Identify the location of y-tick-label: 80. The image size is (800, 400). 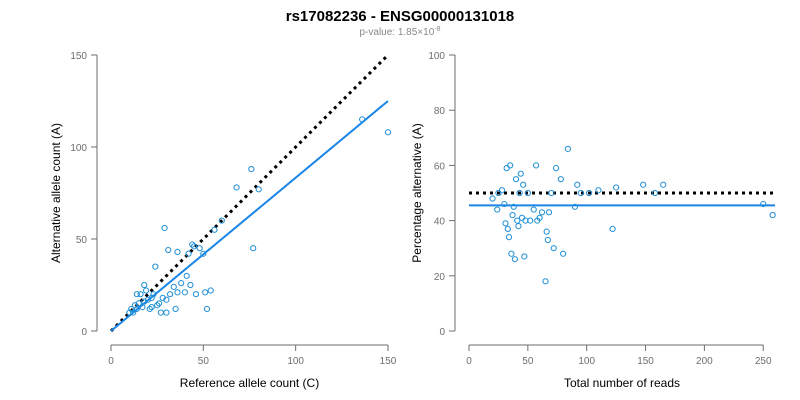
(440, 111).